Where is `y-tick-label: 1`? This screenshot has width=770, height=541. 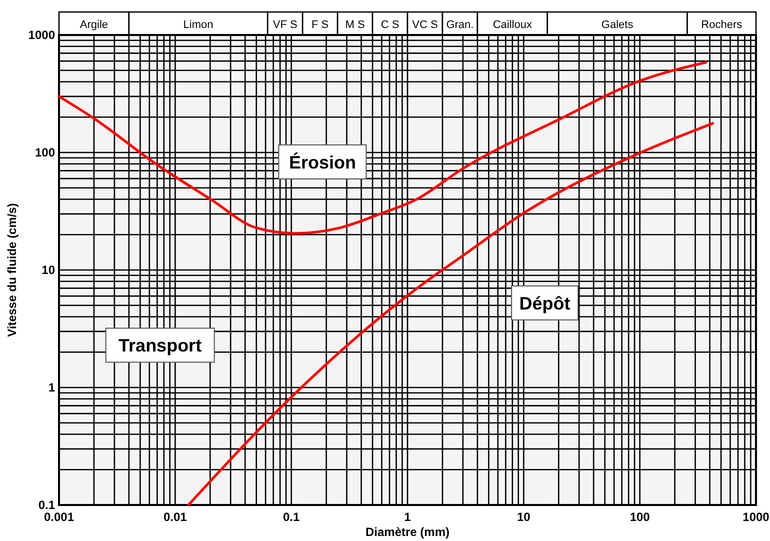 y-tick-label: 1 is located at coordinates (52, 387).